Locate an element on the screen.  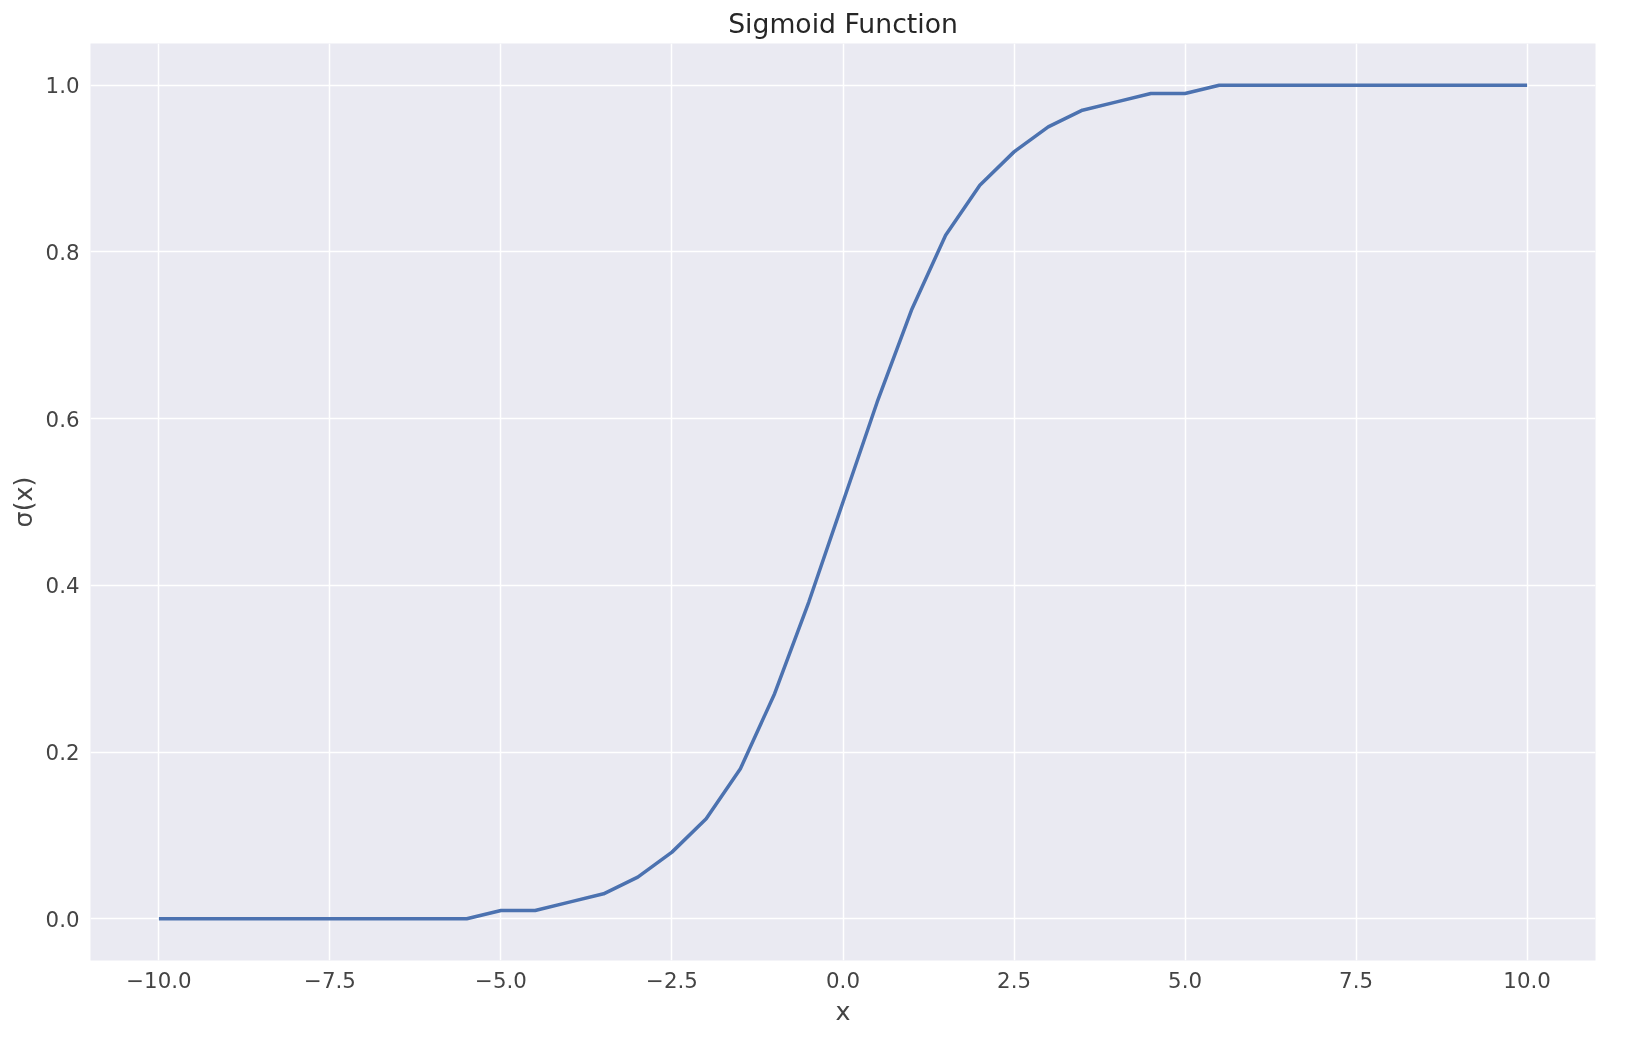
y-tick-label: 0.8 is located at coordinates (62, 252).